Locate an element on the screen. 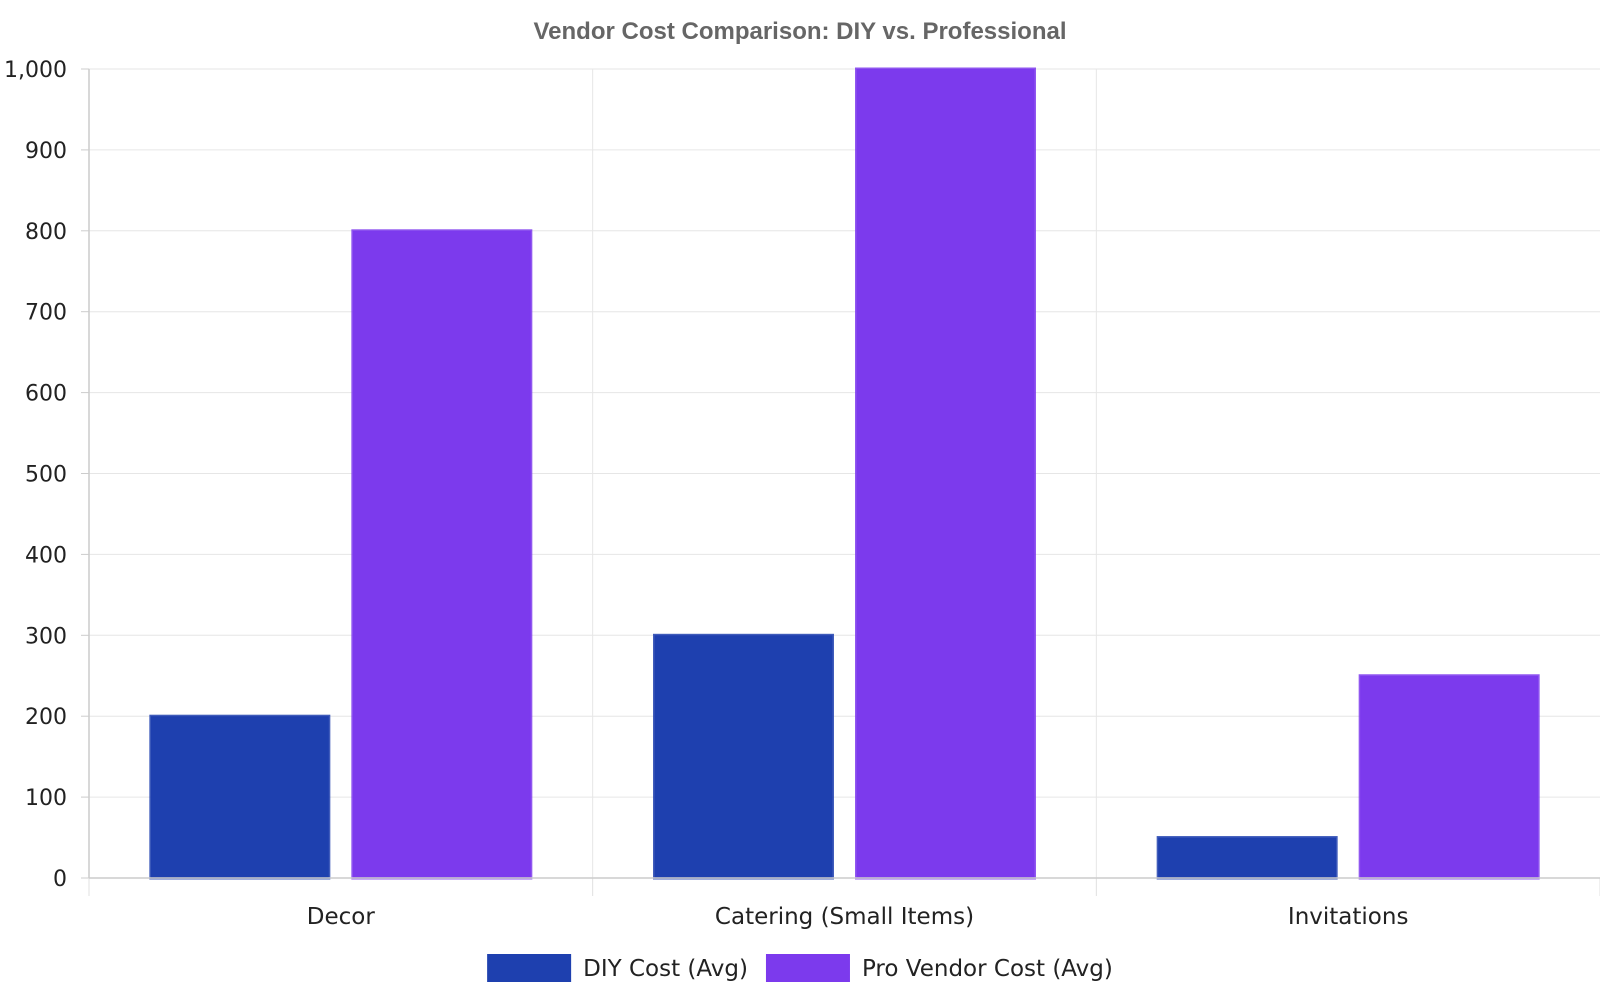 The image size is (1600, 1000). legend: DIY Cost (Avg) Pro Vendor Cost (Avg) is located at coordinates (800, 968).